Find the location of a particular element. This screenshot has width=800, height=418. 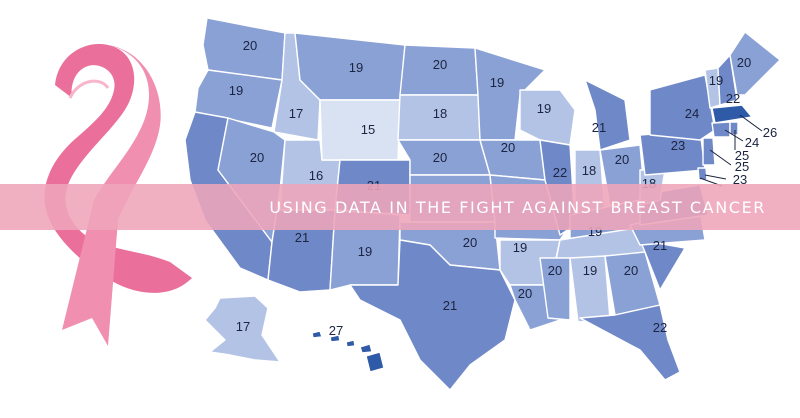

state-ME is located at coordinates (755, 63).